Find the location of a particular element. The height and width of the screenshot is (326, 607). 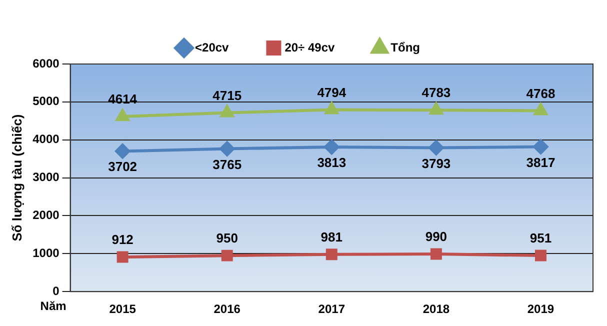

x-tick-label: 2018 is located at coordinates (436, 309).